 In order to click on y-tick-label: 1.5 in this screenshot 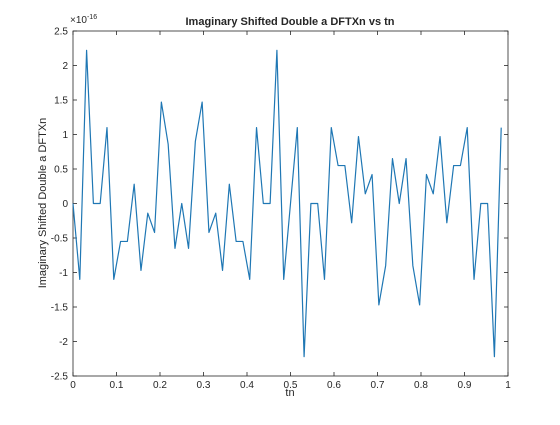, I will do `click(61, 101)`.